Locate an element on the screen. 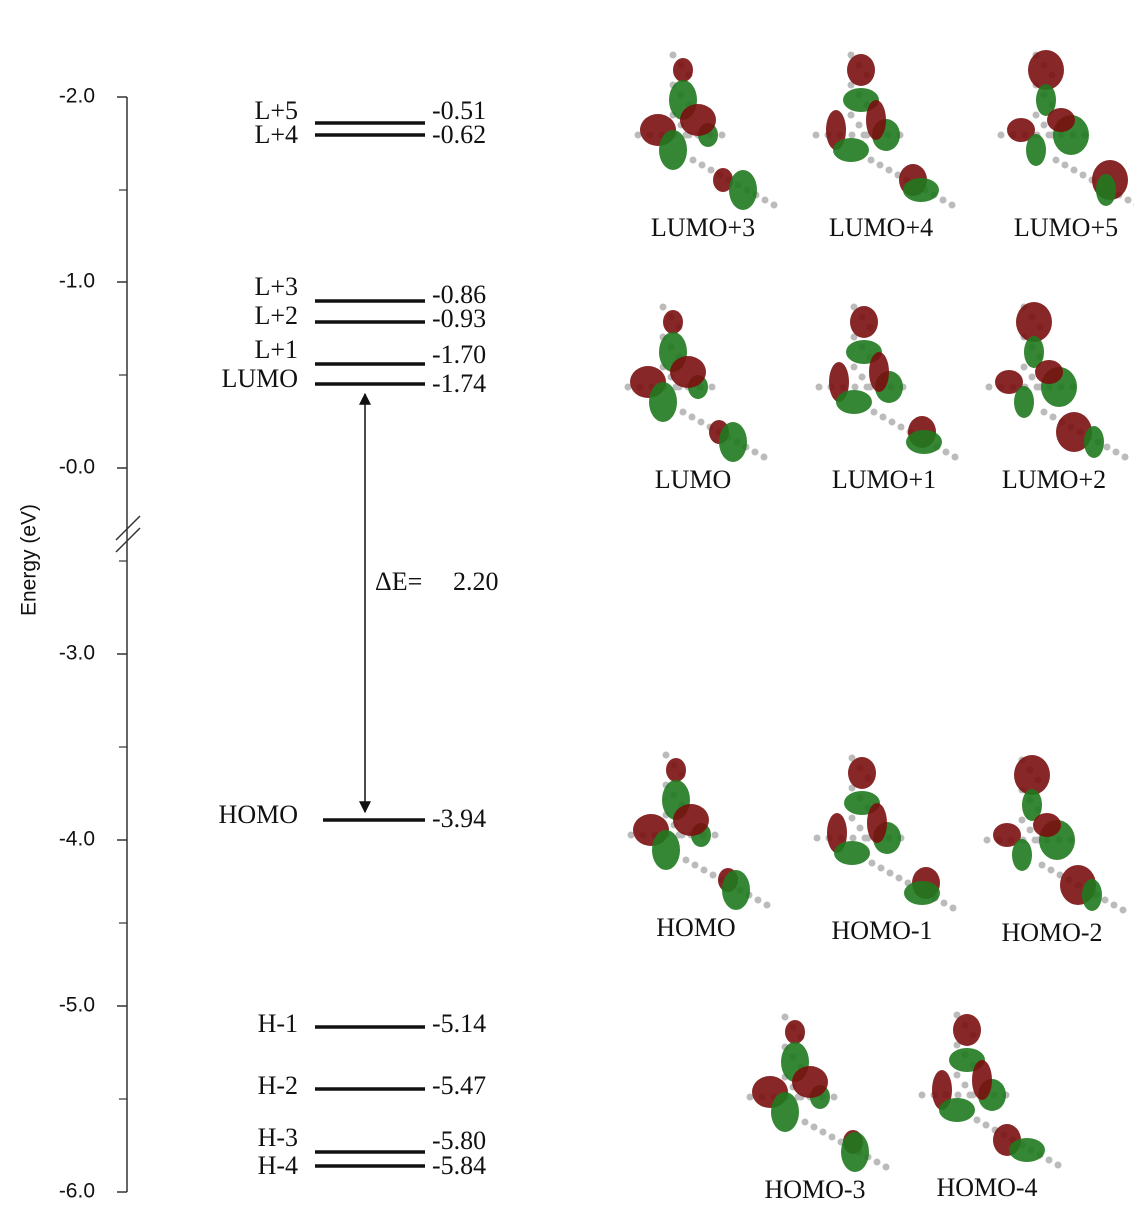 This screenshot has width=1134, height=1207. orbital-caption: LUMO+4 is located at coordinates (881, 227).